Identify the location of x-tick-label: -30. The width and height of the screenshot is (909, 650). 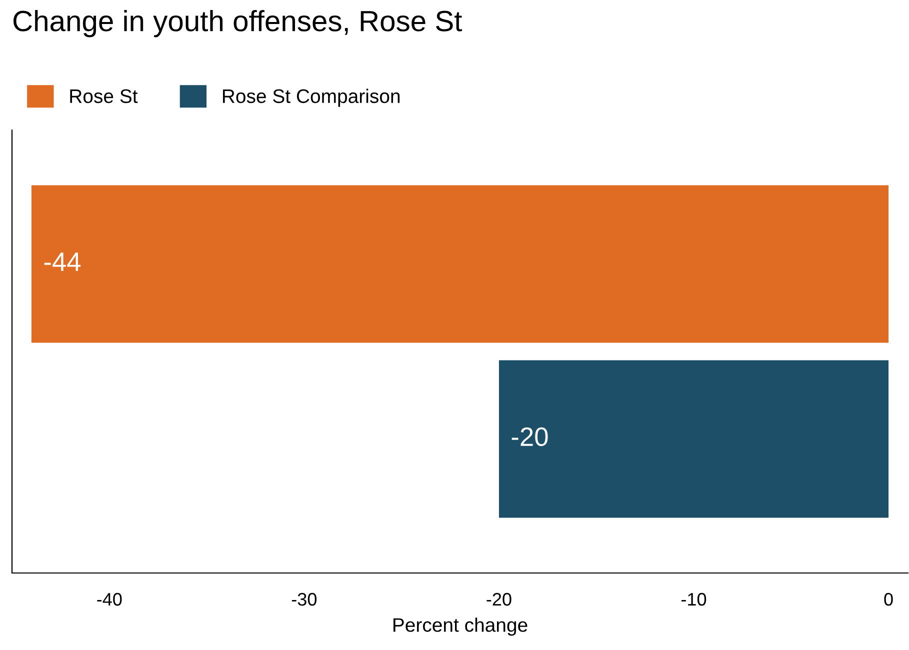
(304, 599).